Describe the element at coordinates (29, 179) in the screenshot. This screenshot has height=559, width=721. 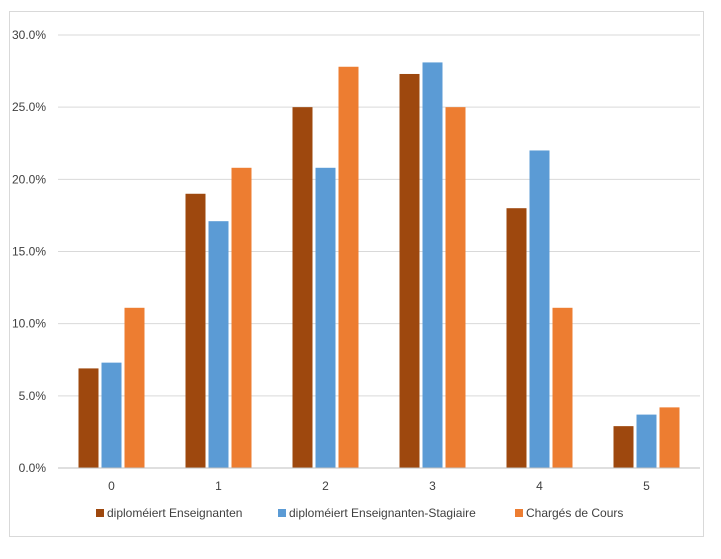
I see `y-tick-label: 20.0%` at that location.